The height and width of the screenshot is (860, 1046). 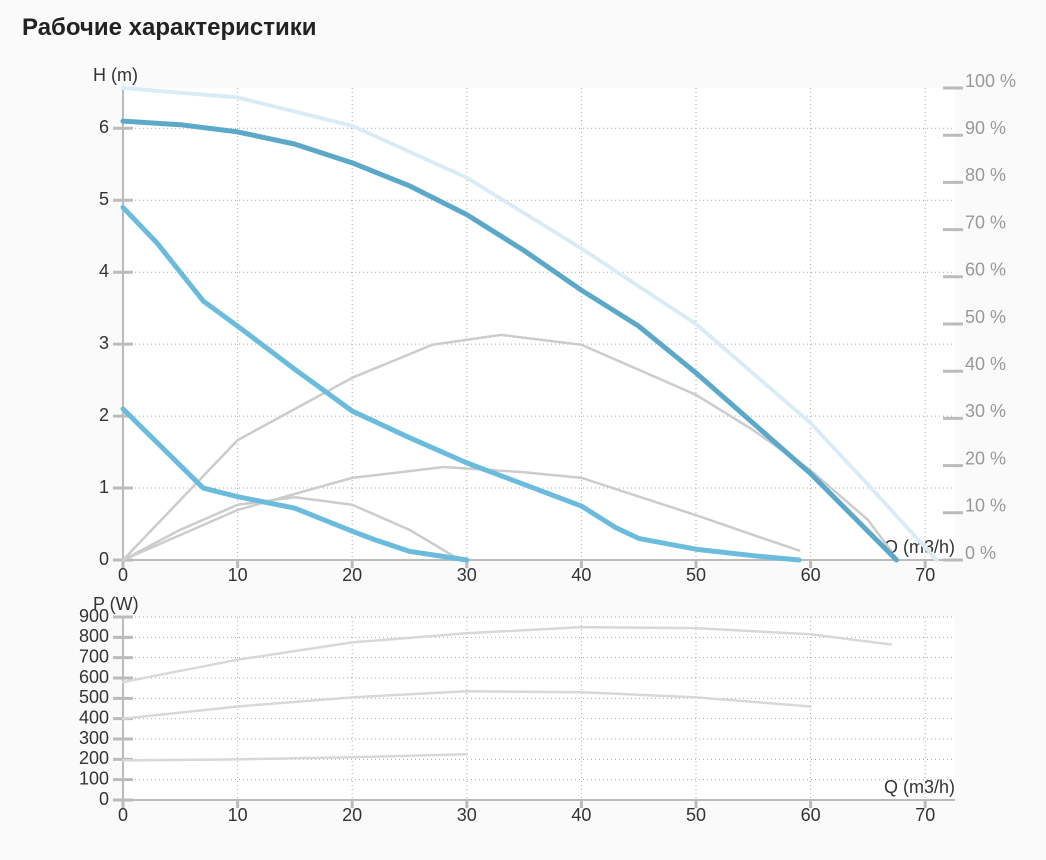 I want to click on y-tick-label: 800, so click(x=94, y=636).